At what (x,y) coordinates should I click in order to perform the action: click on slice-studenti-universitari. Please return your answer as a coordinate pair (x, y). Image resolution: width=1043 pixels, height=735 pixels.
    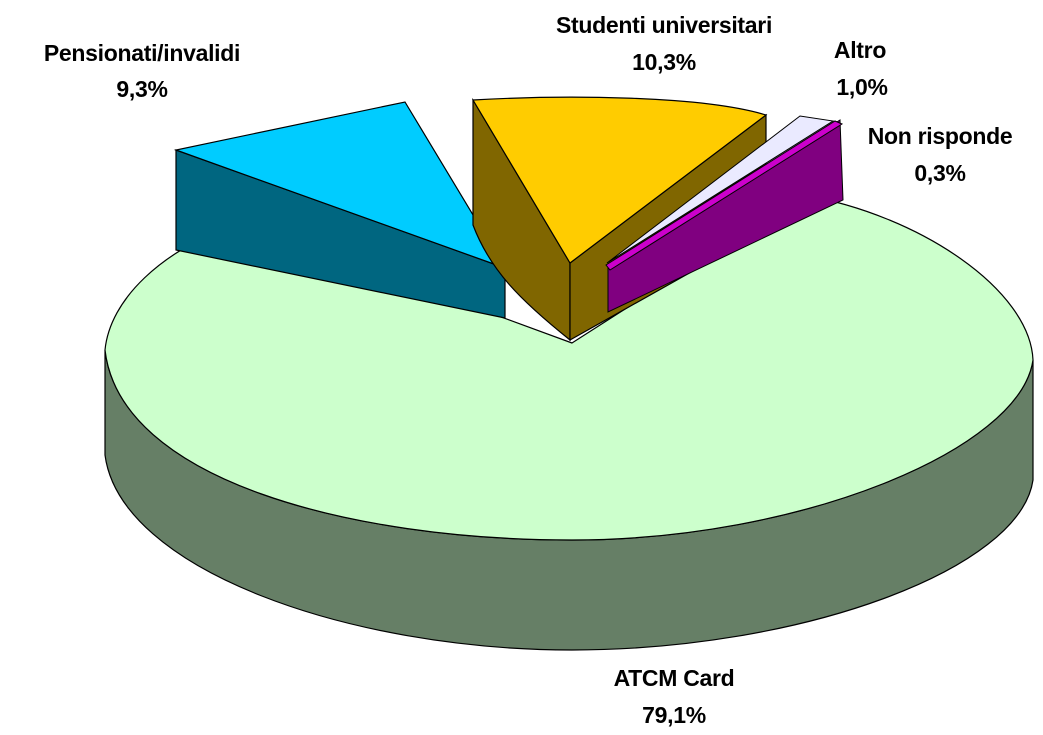
    Looking at the image, I should click on (619, 180).